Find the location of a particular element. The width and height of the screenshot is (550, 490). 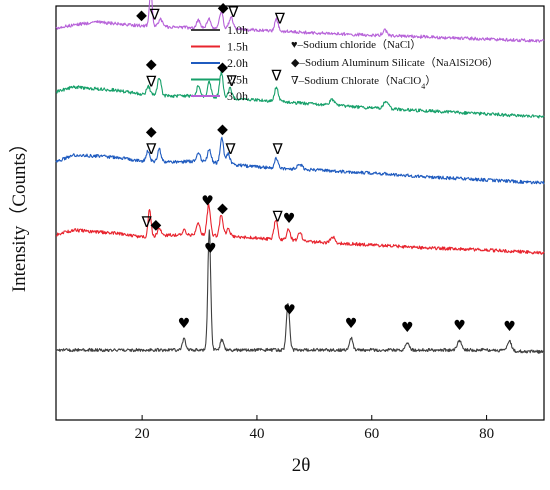

legend: 1.0h 1.5h 2.0h 2.5h 3.0h is located at coordinates (219, 63).